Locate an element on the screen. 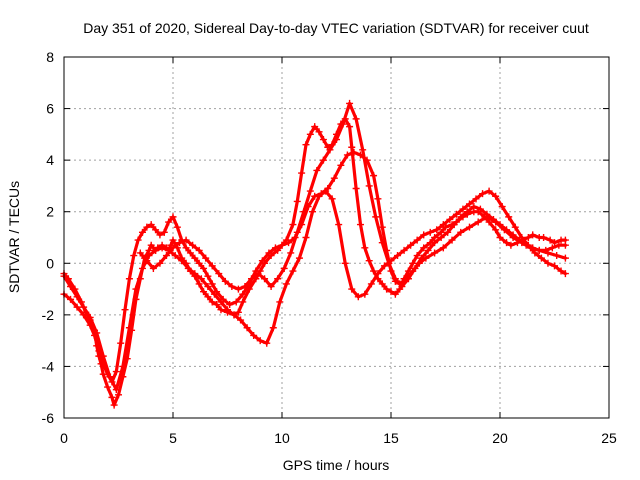 The width and height of the screenshot is (640, 480). x-tick-label-25: 25 is located at coordinates (609, 438).